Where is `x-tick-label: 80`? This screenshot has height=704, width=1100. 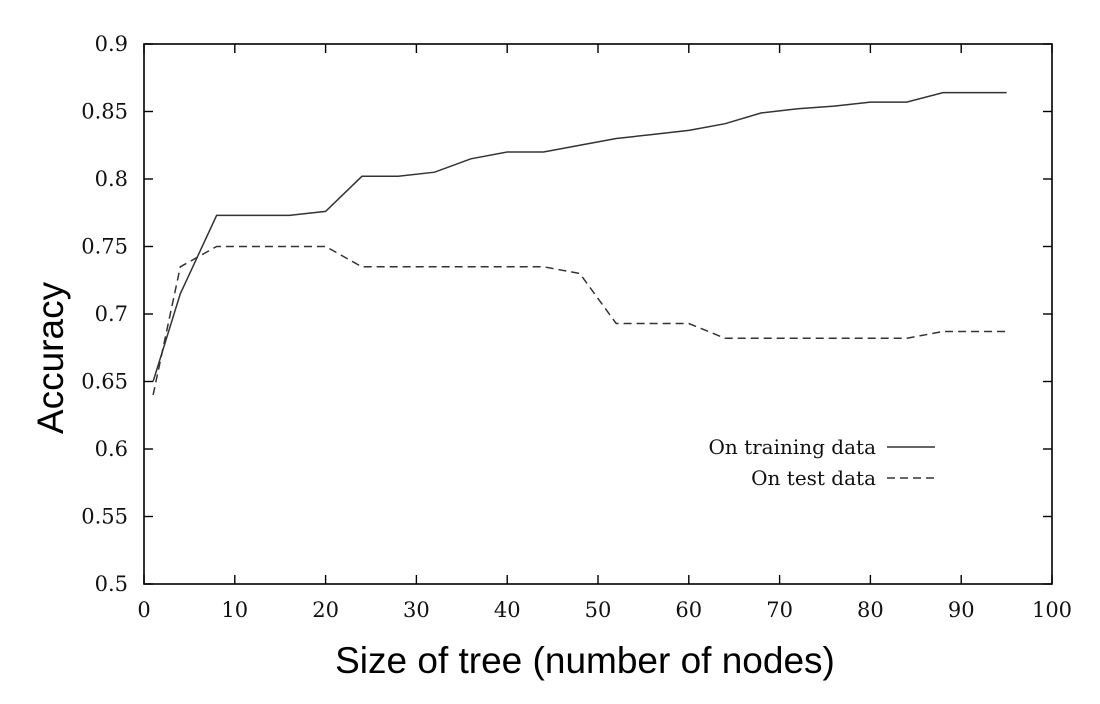 x-tick-label: 80 is located at coordinates (870, 610).